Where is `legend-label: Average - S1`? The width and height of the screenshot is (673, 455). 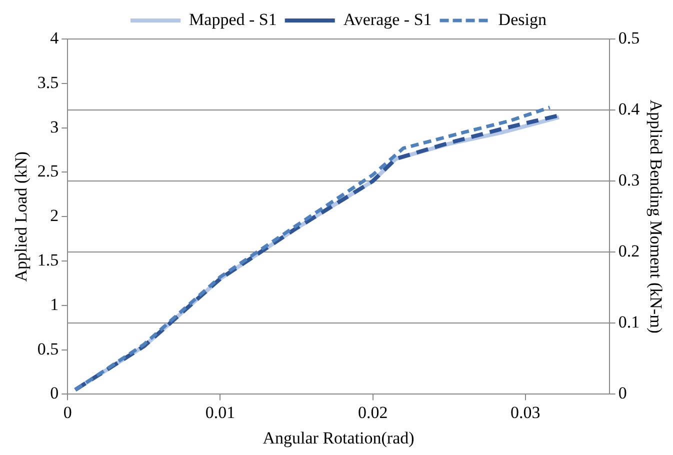 legend-label: Average - S1 is located at coordinates (387, 19).